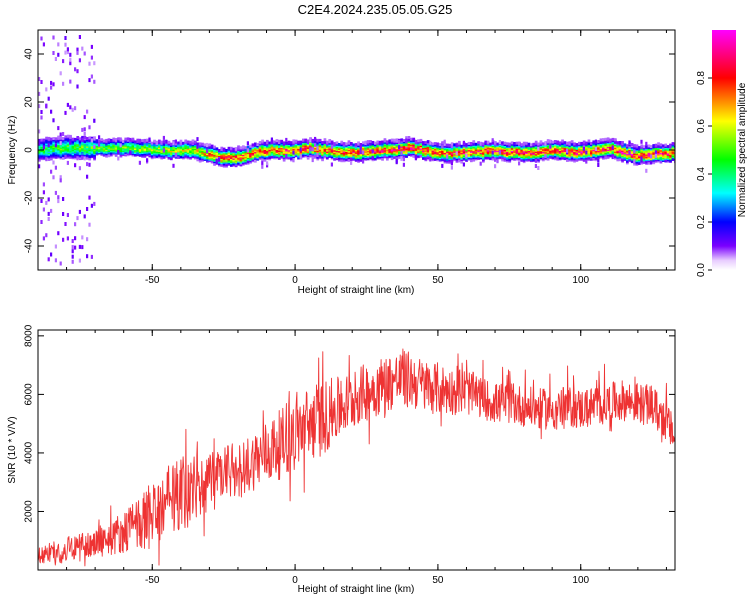  Describe the element at coordinates (580, 580) in the screenshot. I see `x-tick-label: 100` at that location.